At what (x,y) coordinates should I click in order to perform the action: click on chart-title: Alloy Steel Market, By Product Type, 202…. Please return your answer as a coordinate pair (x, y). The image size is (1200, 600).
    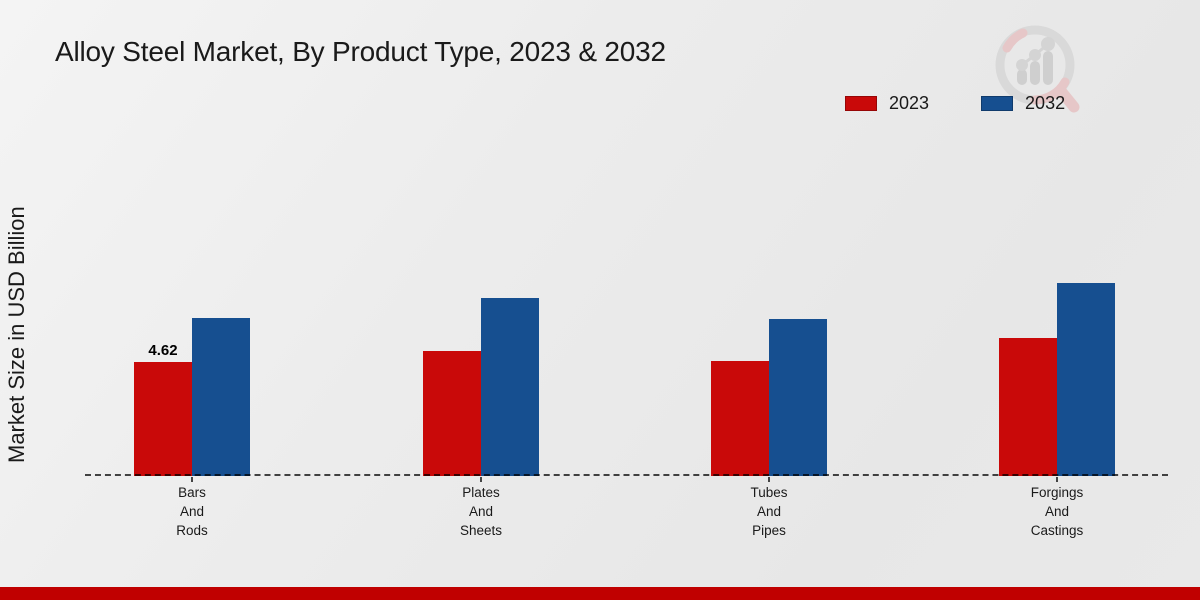
    Looking at the image, I should click on (360, 51).